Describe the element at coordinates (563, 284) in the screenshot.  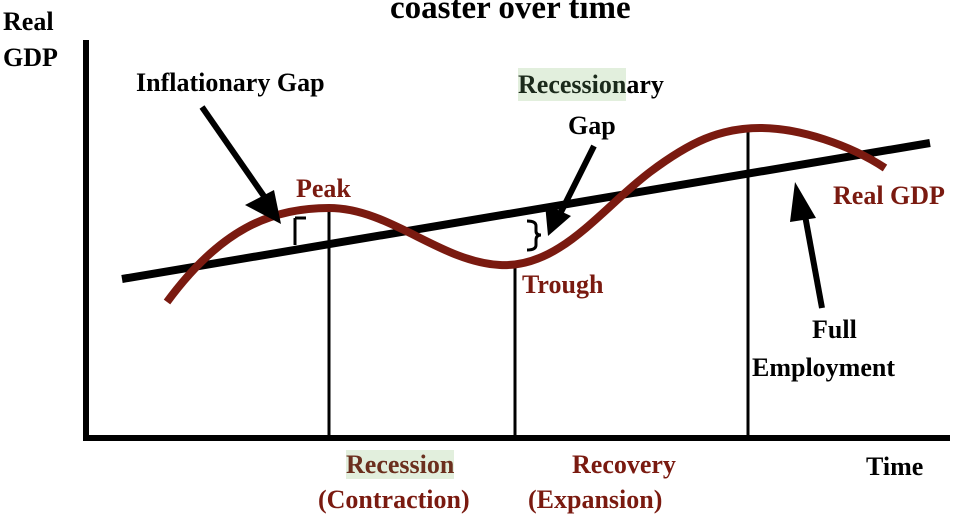
I see `trough-label: Trough` at that location.